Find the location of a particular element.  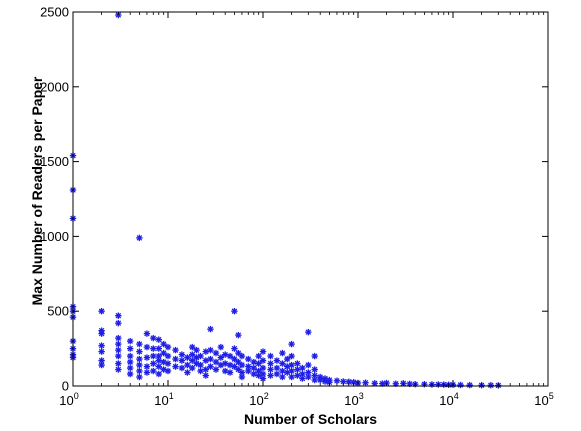

y-tick-label: 1500 is located at coordinates (54, 161).